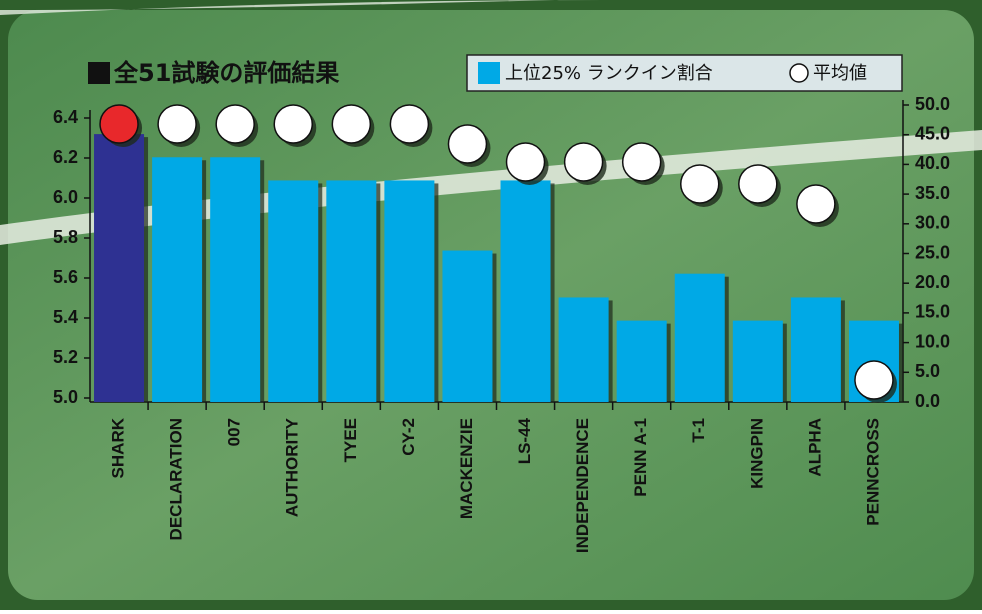 The image size is (982, 614). I want to click on x-tick-label: ALPHA, so click(814, 447).